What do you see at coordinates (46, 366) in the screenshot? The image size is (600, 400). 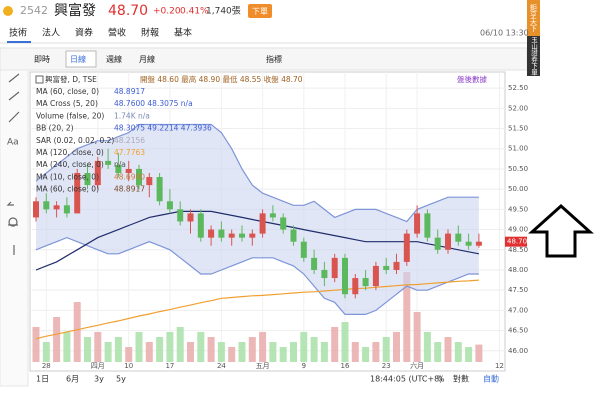 I see `x-tick-label: 28` at bounding box center [46, 366].